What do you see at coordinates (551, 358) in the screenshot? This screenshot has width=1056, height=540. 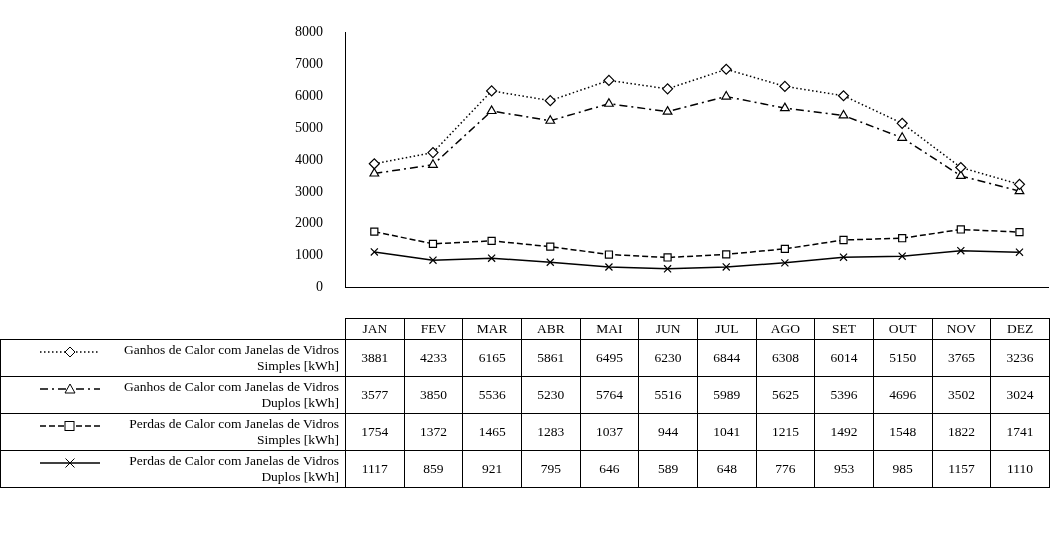 I see `data-label: 5861` at bounding box center [551, 358].